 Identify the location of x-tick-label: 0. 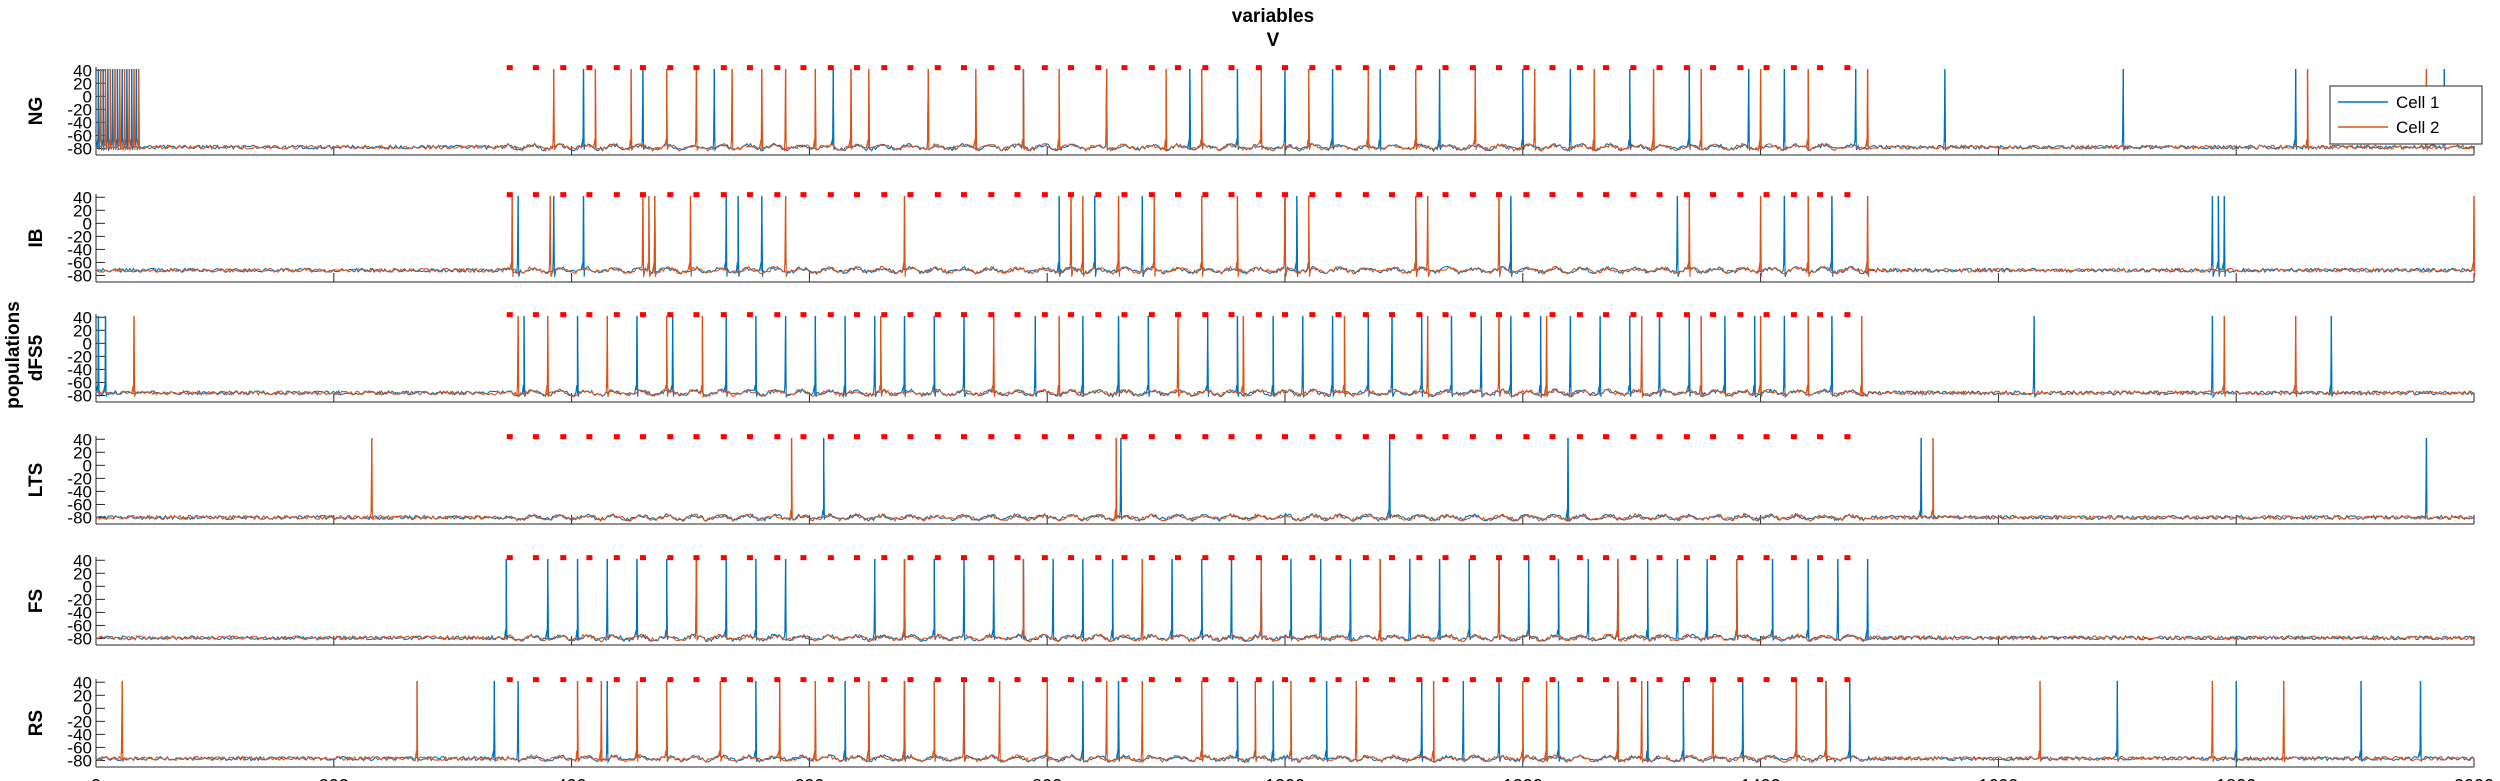
(96, 778).